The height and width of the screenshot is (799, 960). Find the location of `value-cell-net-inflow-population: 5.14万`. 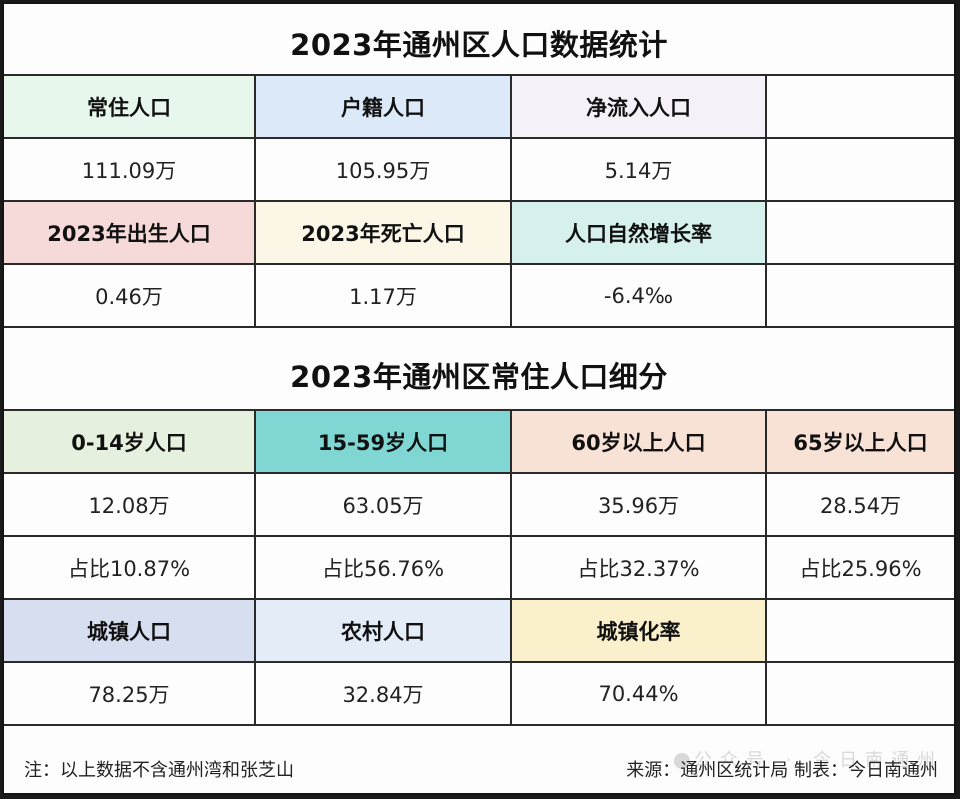

value-cell-net-inflow-population: 5.14万 is located at coordinates (639, 170).